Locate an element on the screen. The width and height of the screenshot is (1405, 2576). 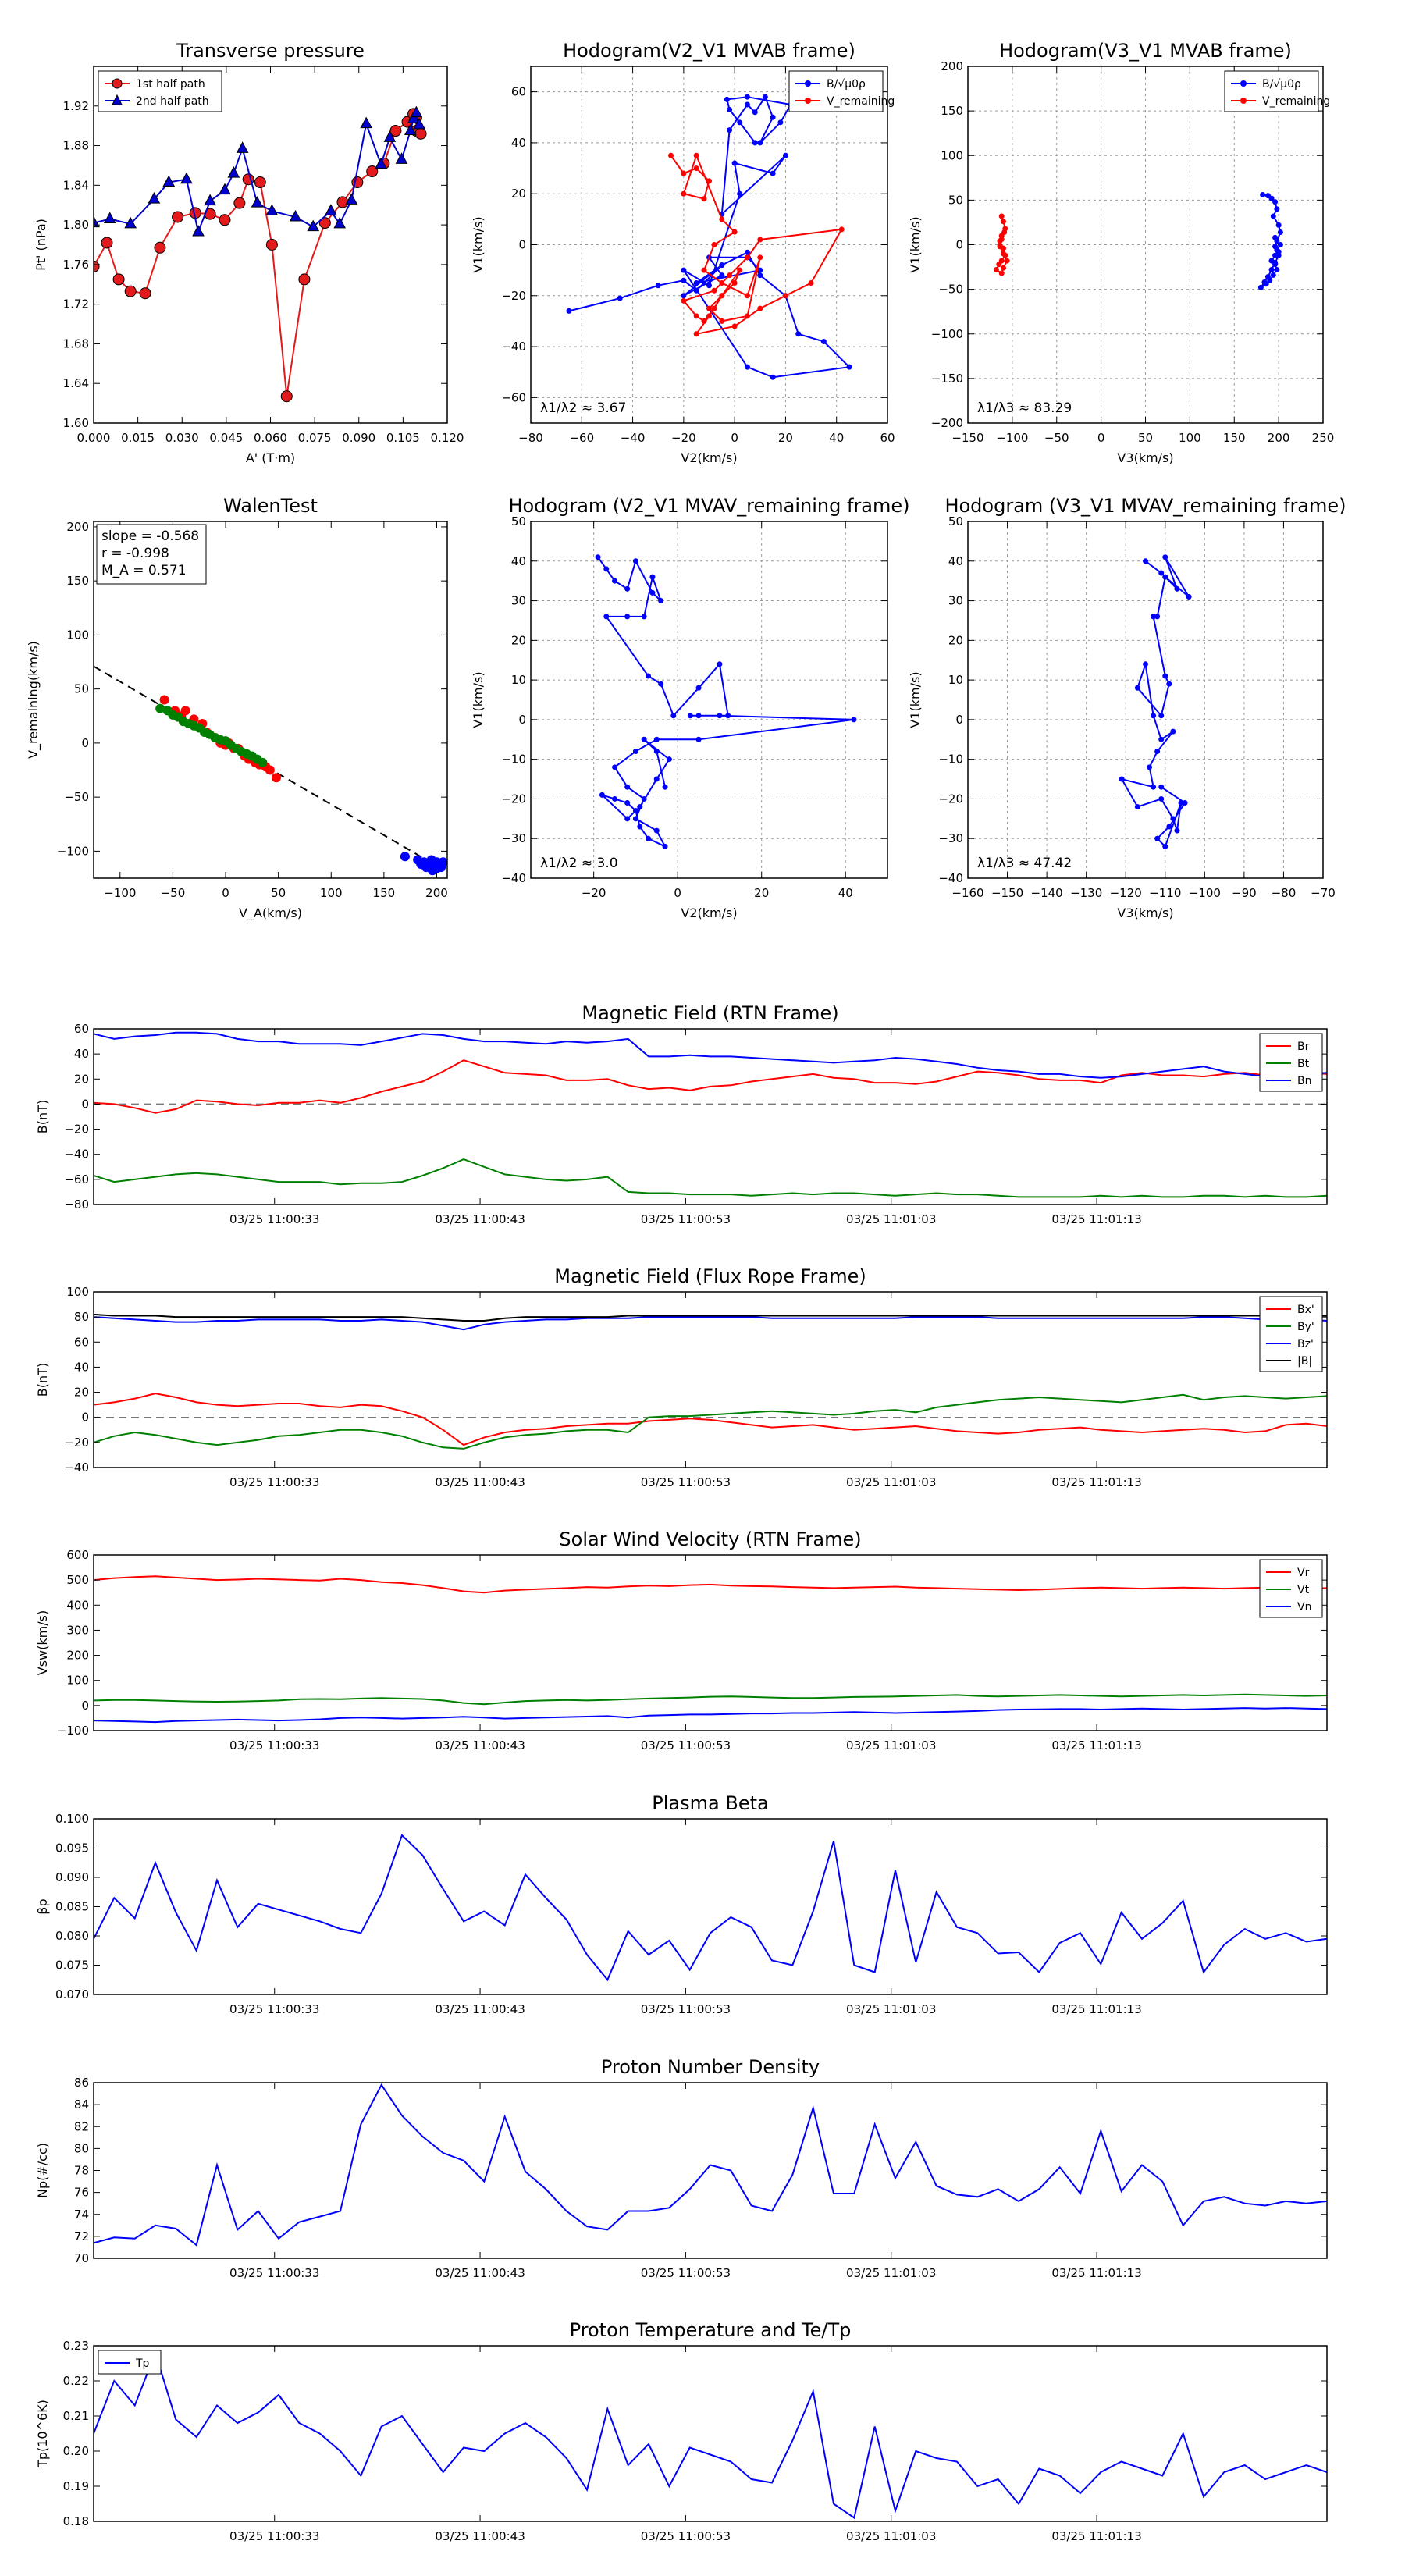
chart-title: WalenTest is located at coordinates (270, 506).